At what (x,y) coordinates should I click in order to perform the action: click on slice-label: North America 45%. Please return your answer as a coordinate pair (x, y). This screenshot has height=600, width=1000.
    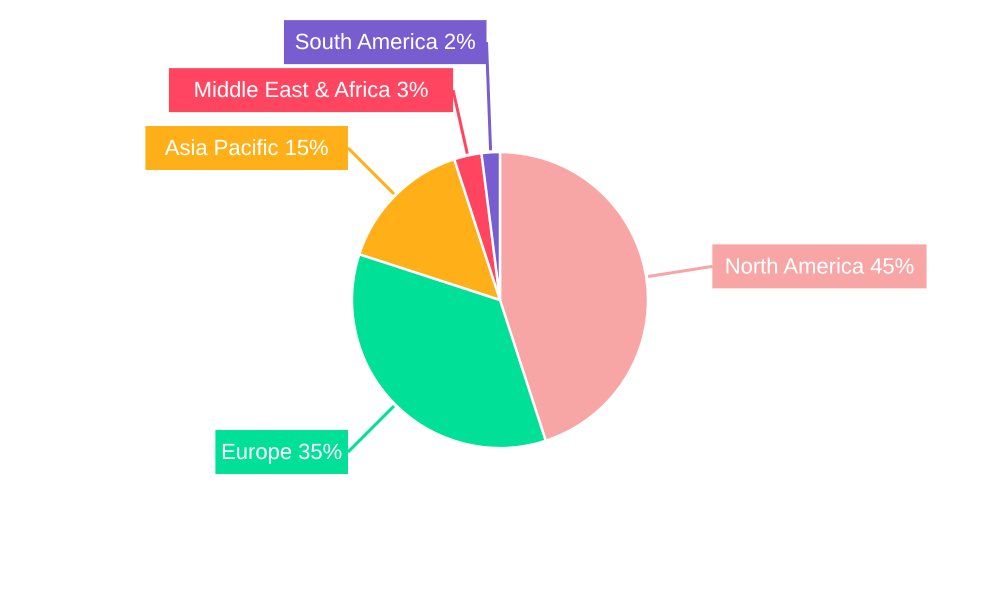
    Looking at the image, I should click on (819, 265).